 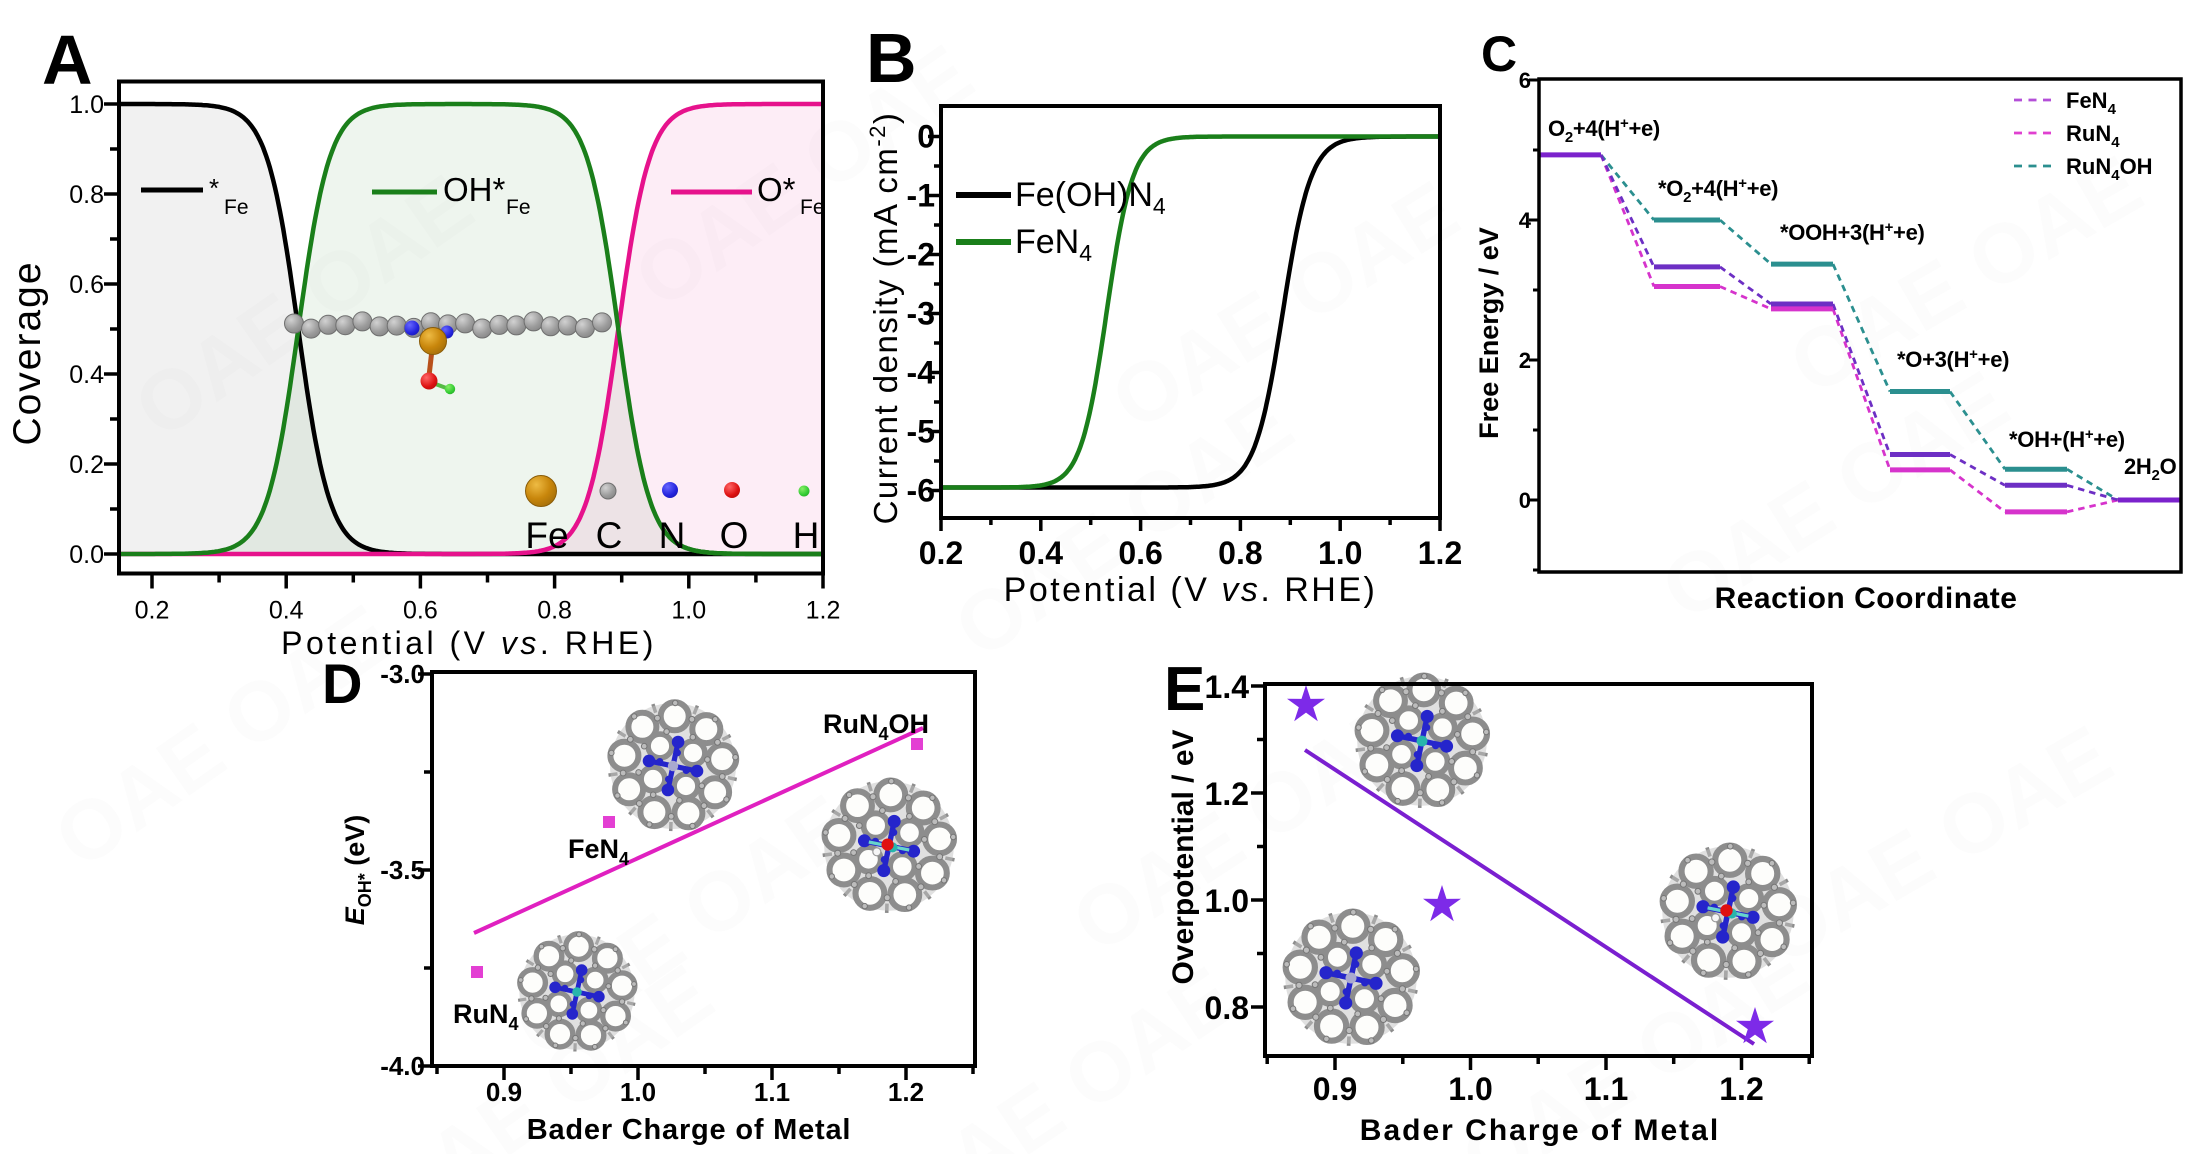 What do you see at coordinates (357, 870) in the screenshot?
I see `svg-text: EOH*​ (eV)` at bounding box center [357, 870].